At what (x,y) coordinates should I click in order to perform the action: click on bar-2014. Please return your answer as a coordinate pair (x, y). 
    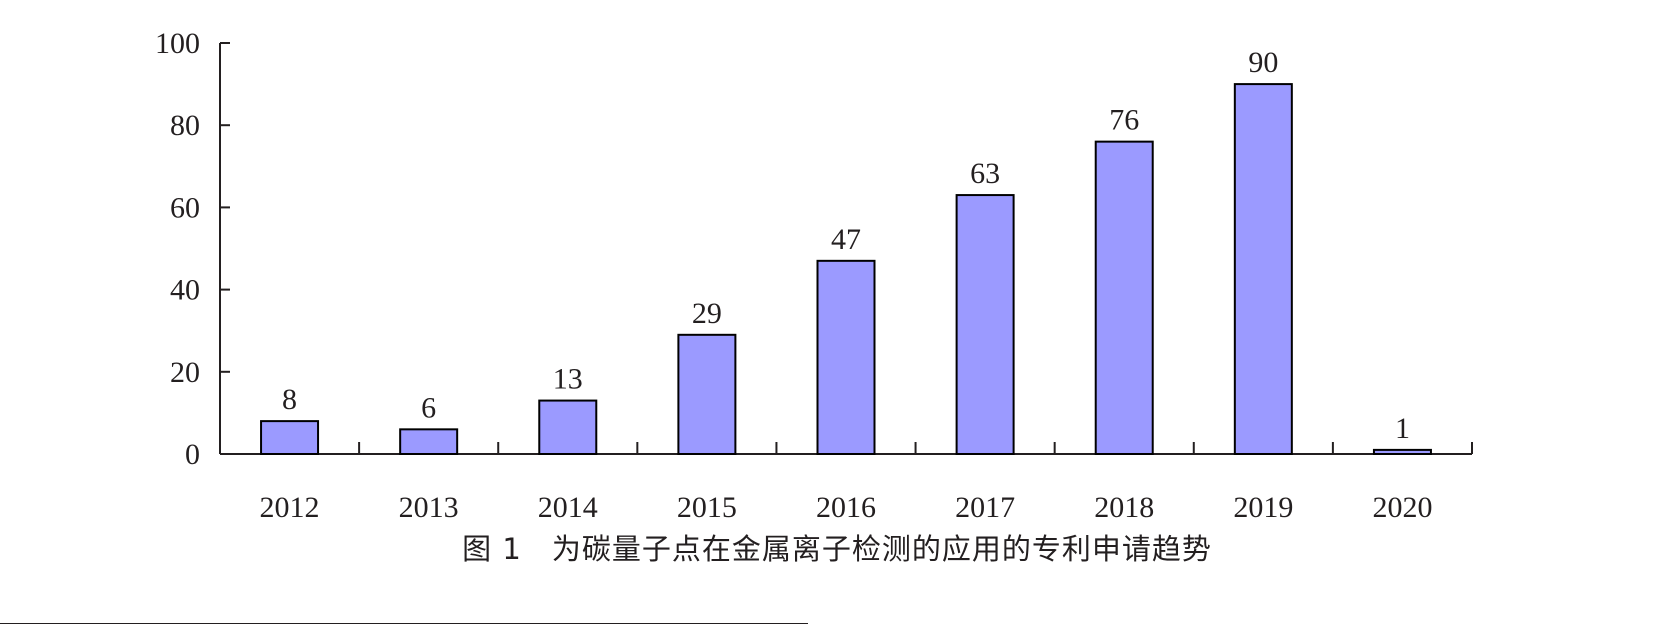
    Looking at the image, I should click on (568, 427).